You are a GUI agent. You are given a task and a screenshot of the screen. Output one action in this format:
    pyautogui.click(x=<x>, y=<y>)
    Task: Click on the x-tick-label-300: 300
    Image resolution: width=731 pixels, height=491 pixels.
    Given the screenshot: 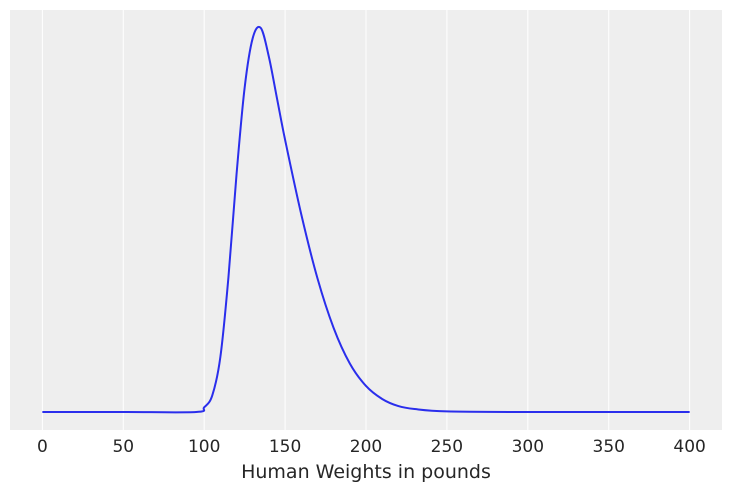 What is the action you would take?
    pyautogui.click(x=528, y=447)
    